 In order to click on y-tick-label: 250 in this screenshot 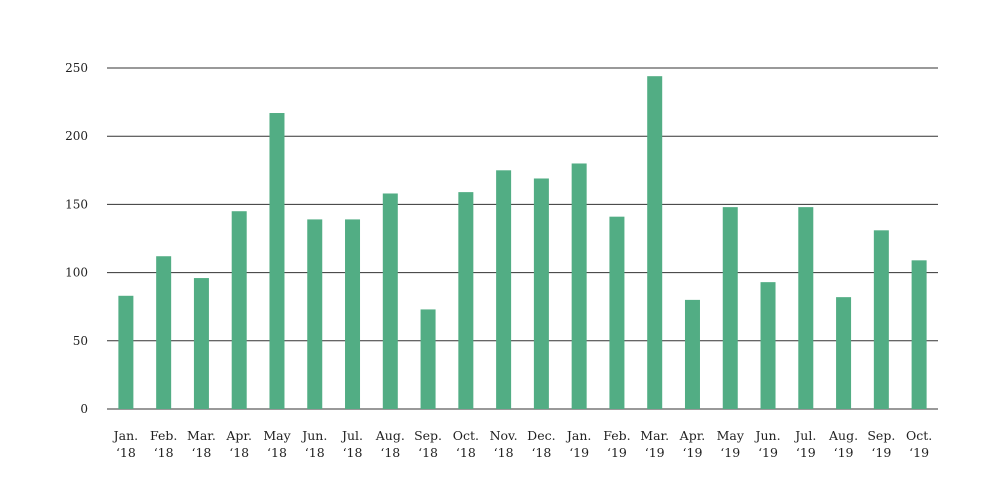, I will do `click(76, 68)`.